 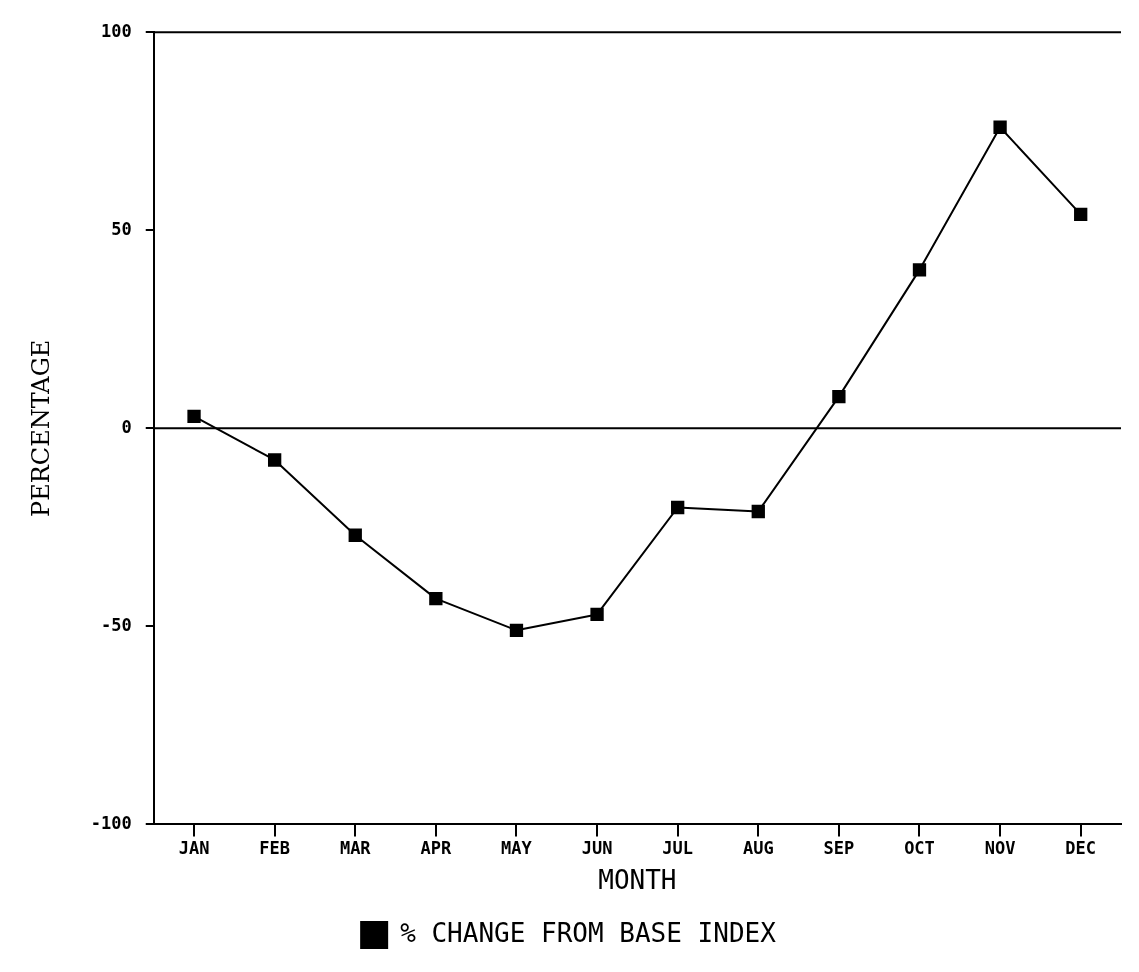 I want to click on x-tick-label: MAR, so click(x=355, y=848).